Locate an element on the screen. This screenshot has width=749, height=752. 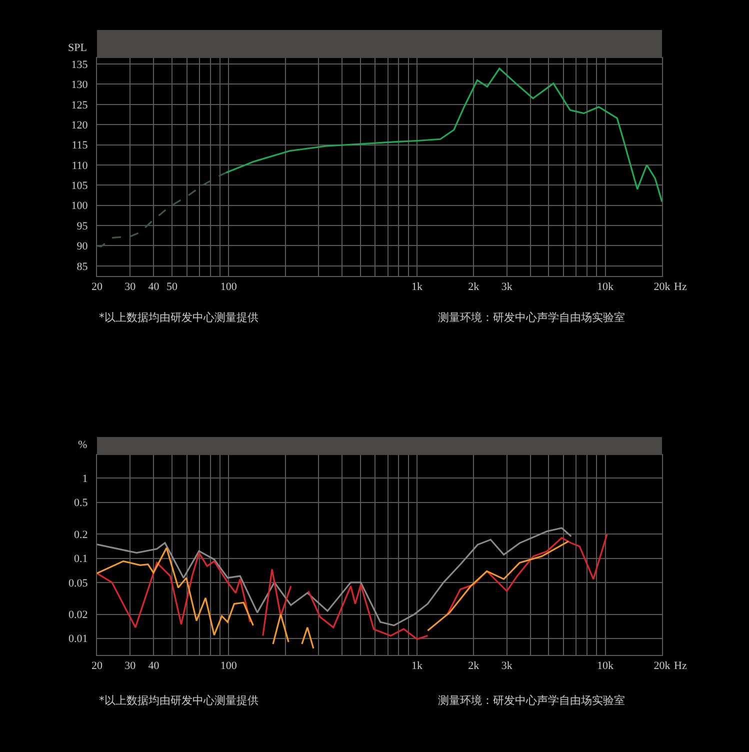
y-tick-label: 1 is located at coordinates (85, 479).